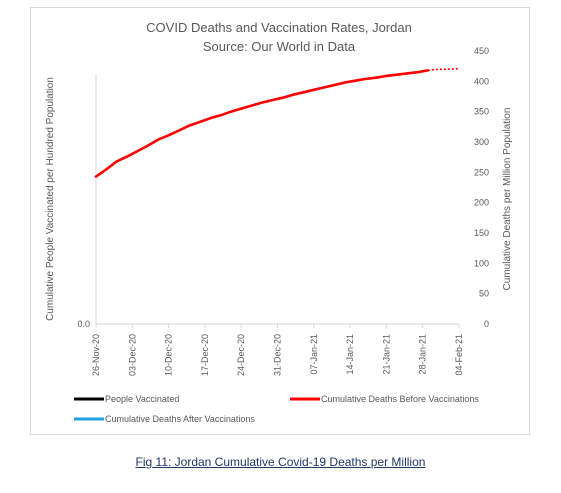 Image resolution: width=561 pixels, height=493 pixels. I want to click on right-tick-label: 350, so click(481, 112).